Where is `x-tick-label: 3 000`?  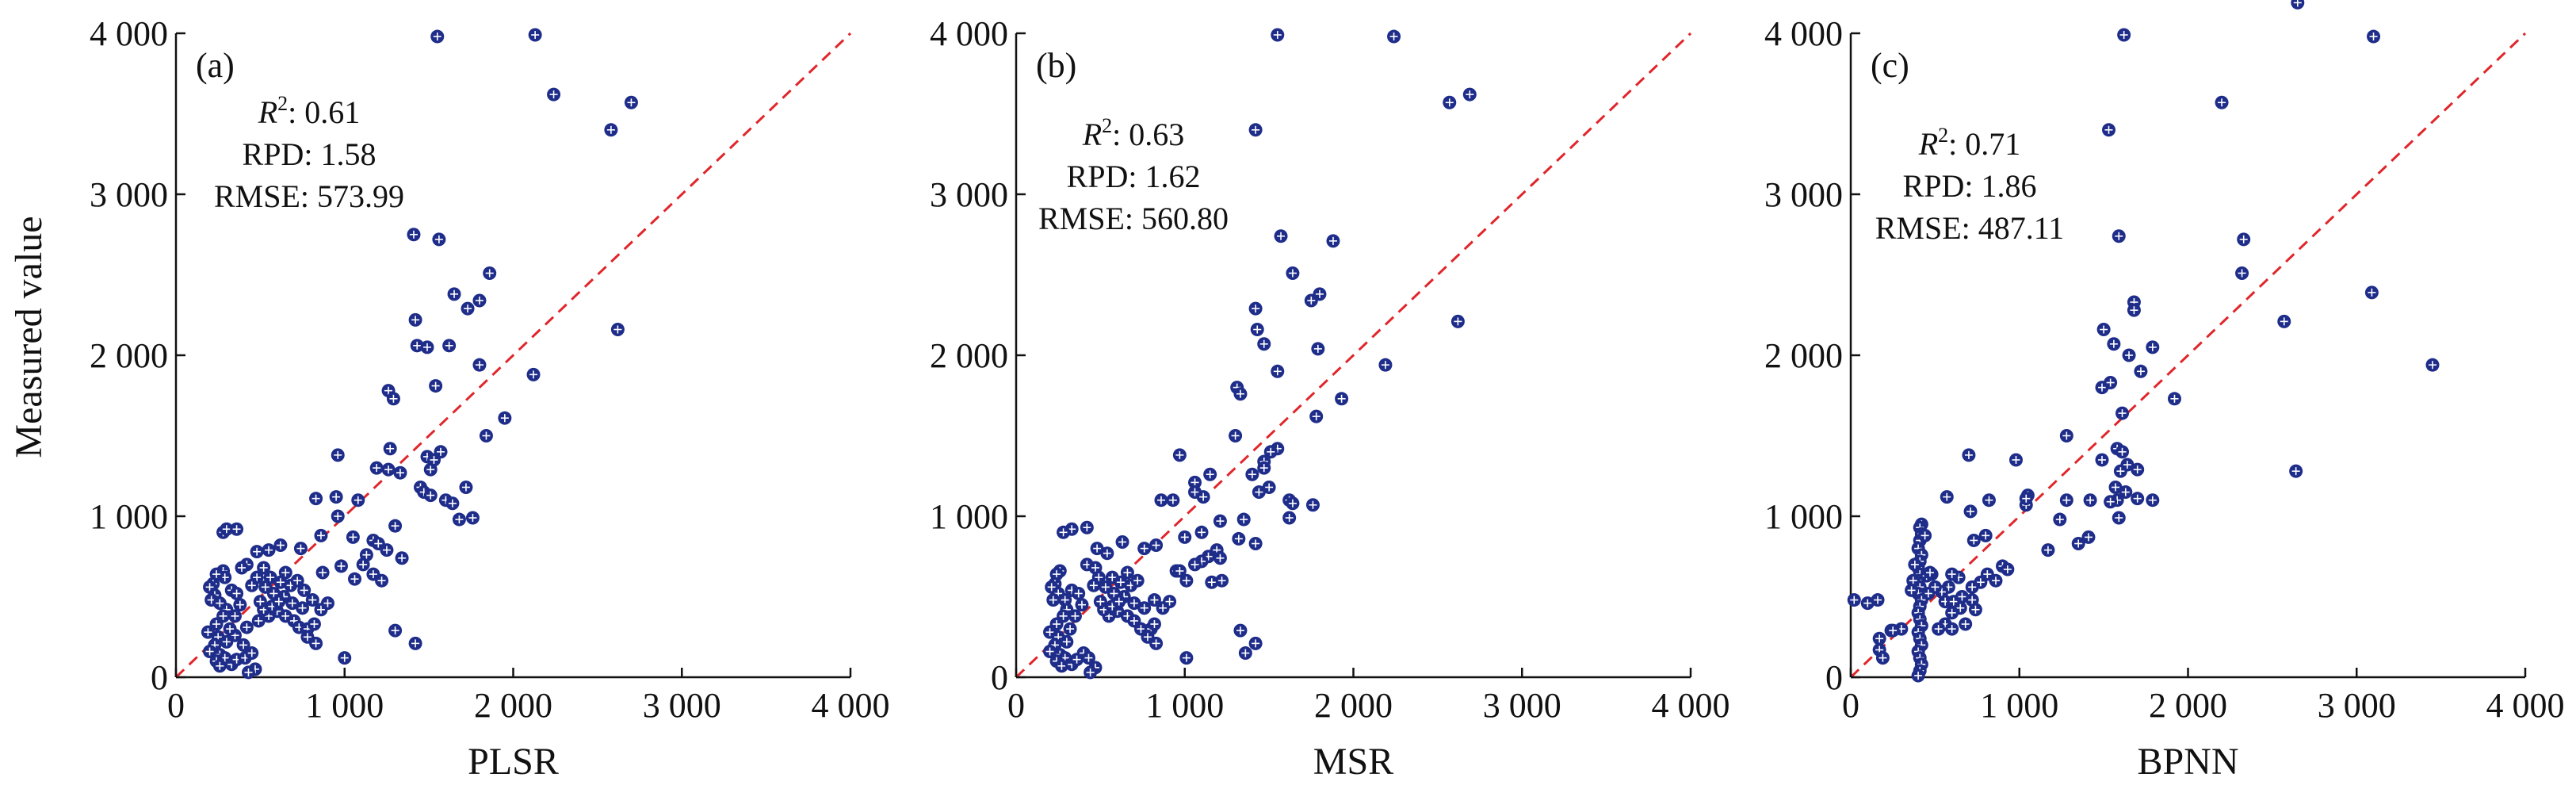
x-tick-label: 3 000 is located at coordinates (2357, 705).